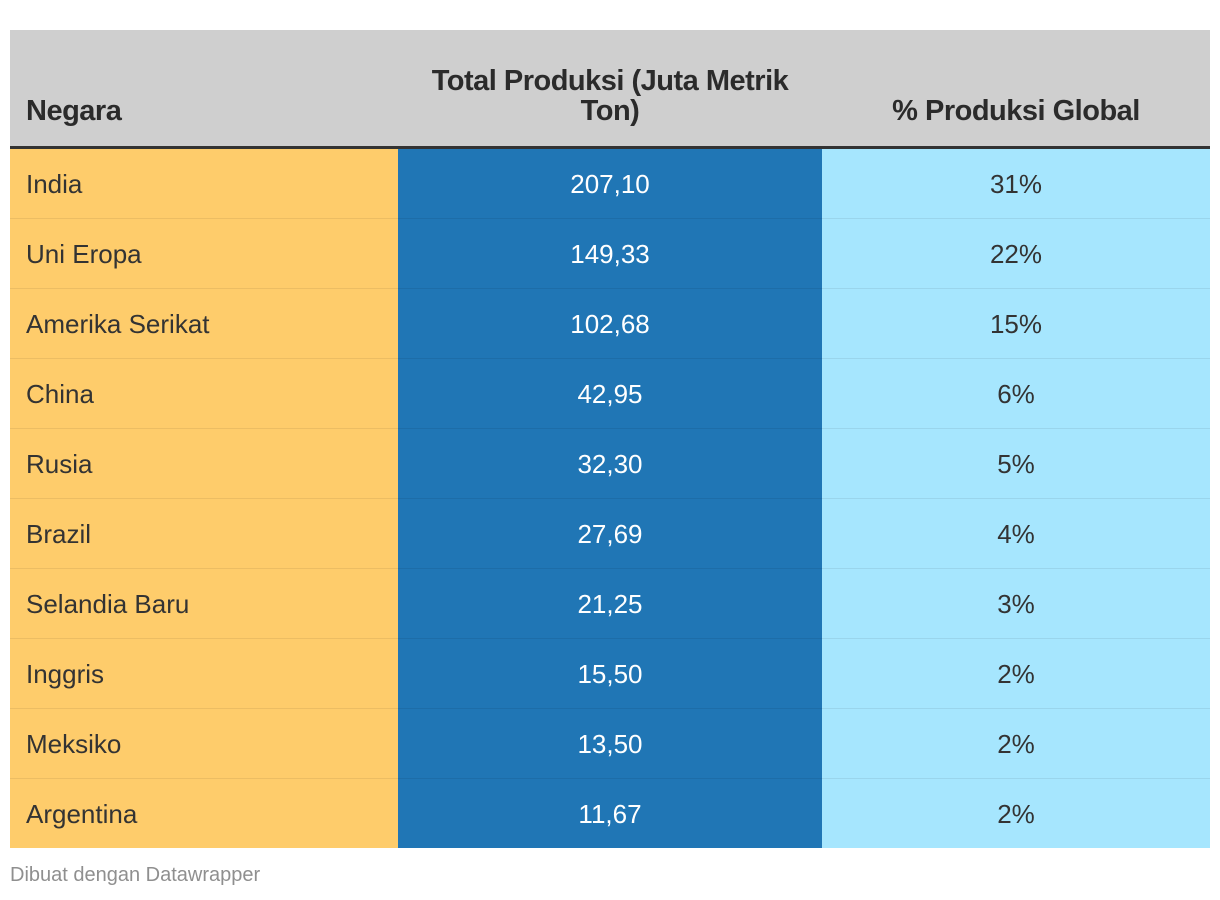 Image resolution: width=1220 pixels, height=900 pixels. Describe the element at coordinates (135, 875) in the screenshot. I see `footer-credit: Dibuat dengan Datawrapper` at that location.